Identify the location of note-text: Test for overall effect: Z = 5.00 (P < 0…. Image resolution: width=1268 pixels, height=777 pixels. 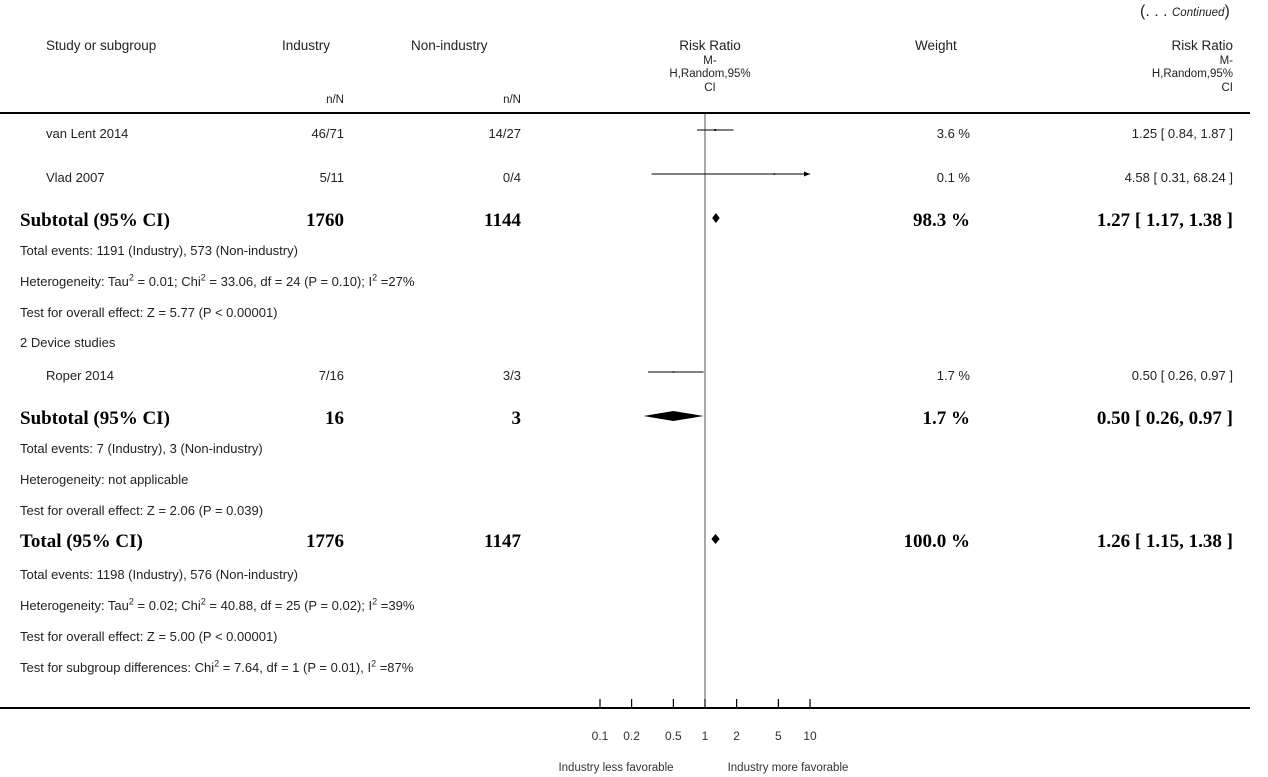
(149, 636).